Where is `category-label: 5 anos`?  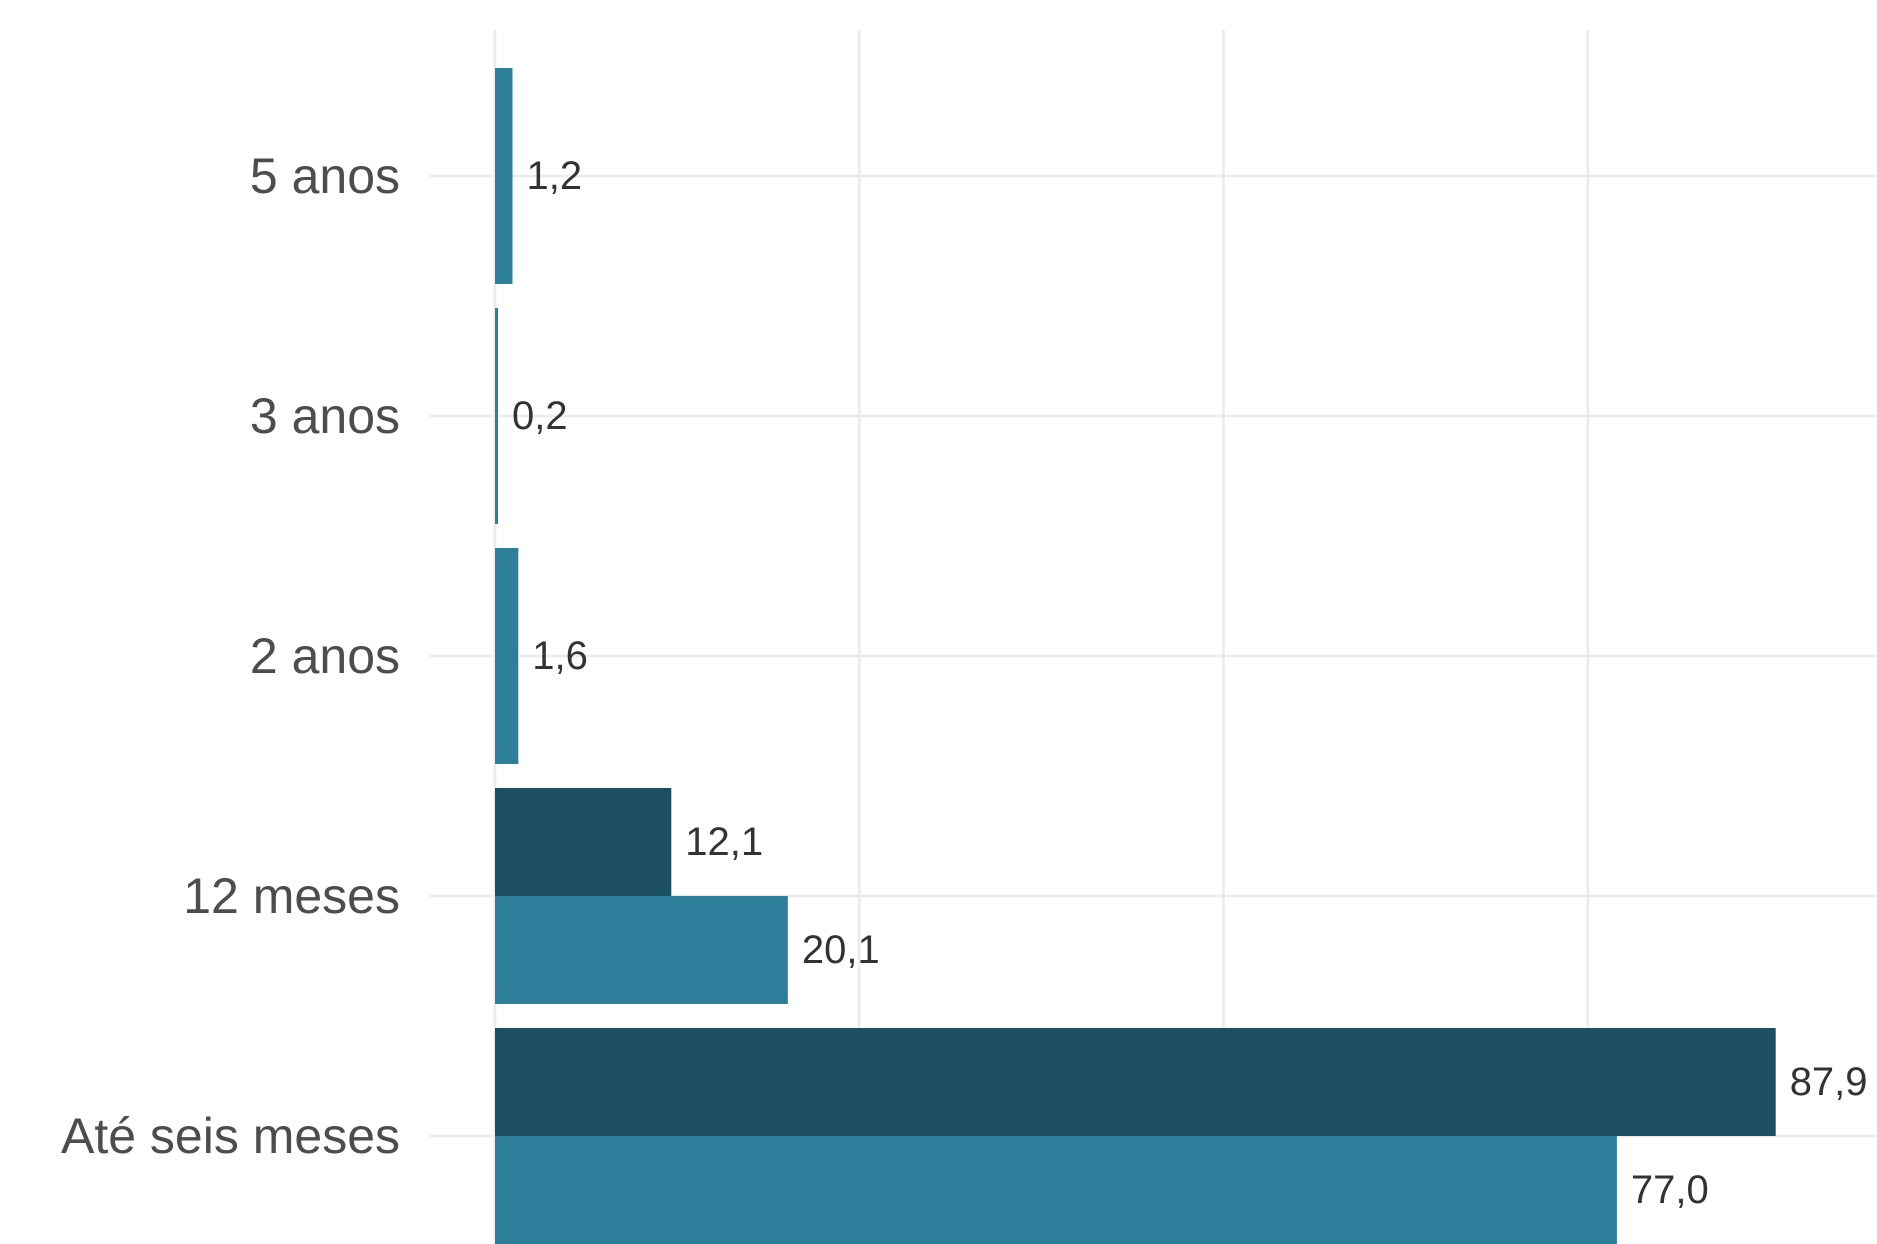
category-label: 5 anos is located at coordinates (325, 176).